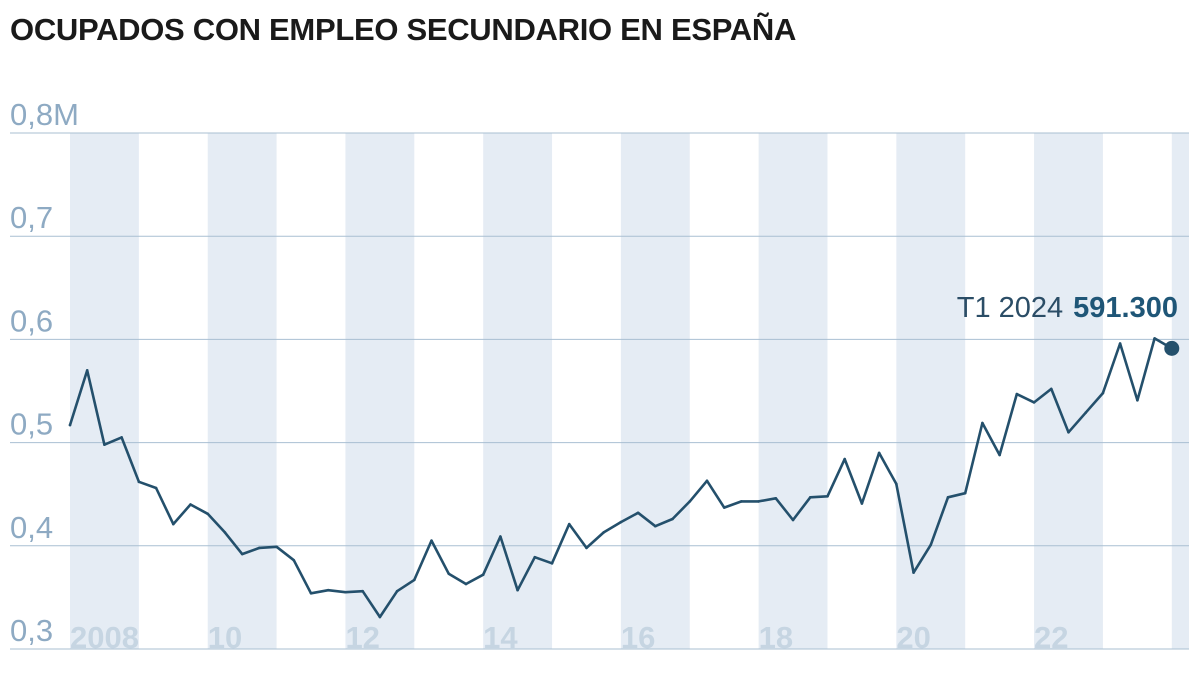 The width and height of the screenshot is (1200, 675). What do you see at coordinates (1180, 391) in the screenshot?
I see `year-band-2024` at bounding box center [1180, 391].